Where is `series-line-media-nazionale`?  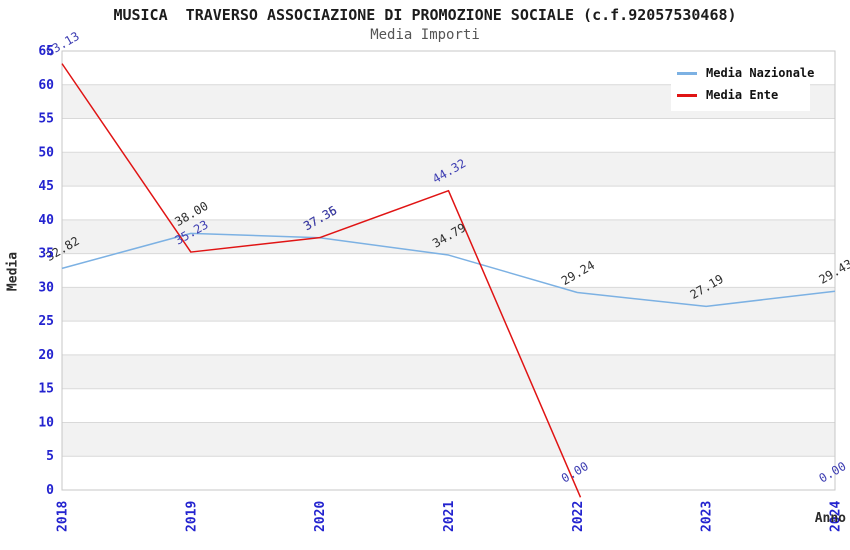 series-line-media-nazionale is located at coordinates (448, 270).